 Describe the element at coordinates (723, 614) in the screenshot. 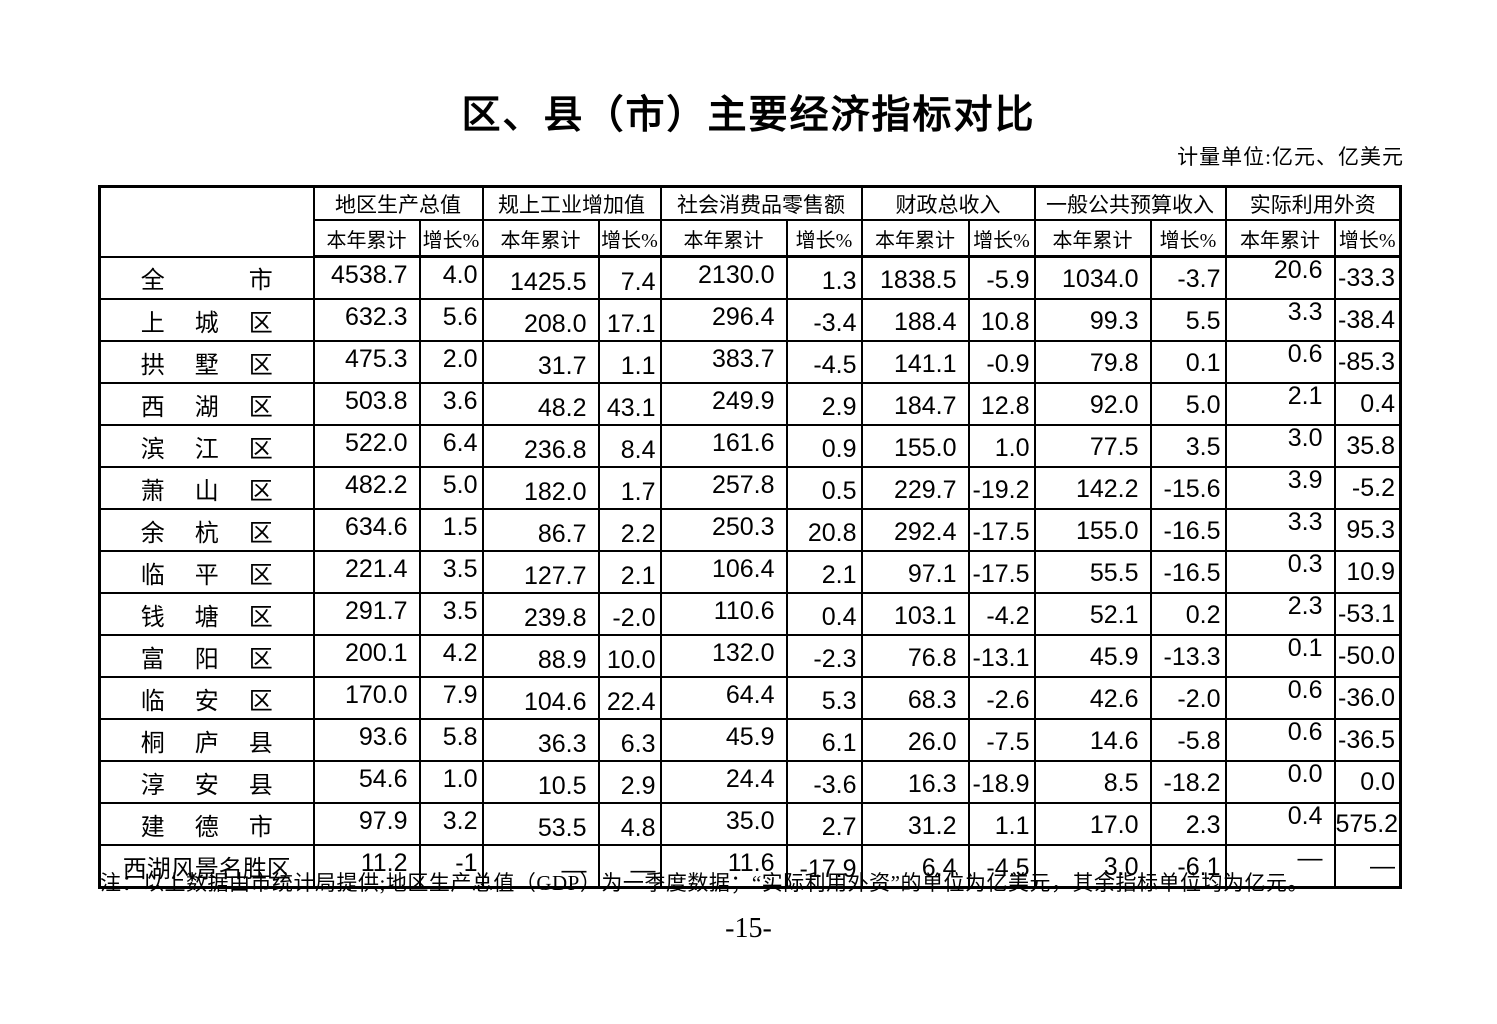

I see `value-cell: 110.6` at that location.